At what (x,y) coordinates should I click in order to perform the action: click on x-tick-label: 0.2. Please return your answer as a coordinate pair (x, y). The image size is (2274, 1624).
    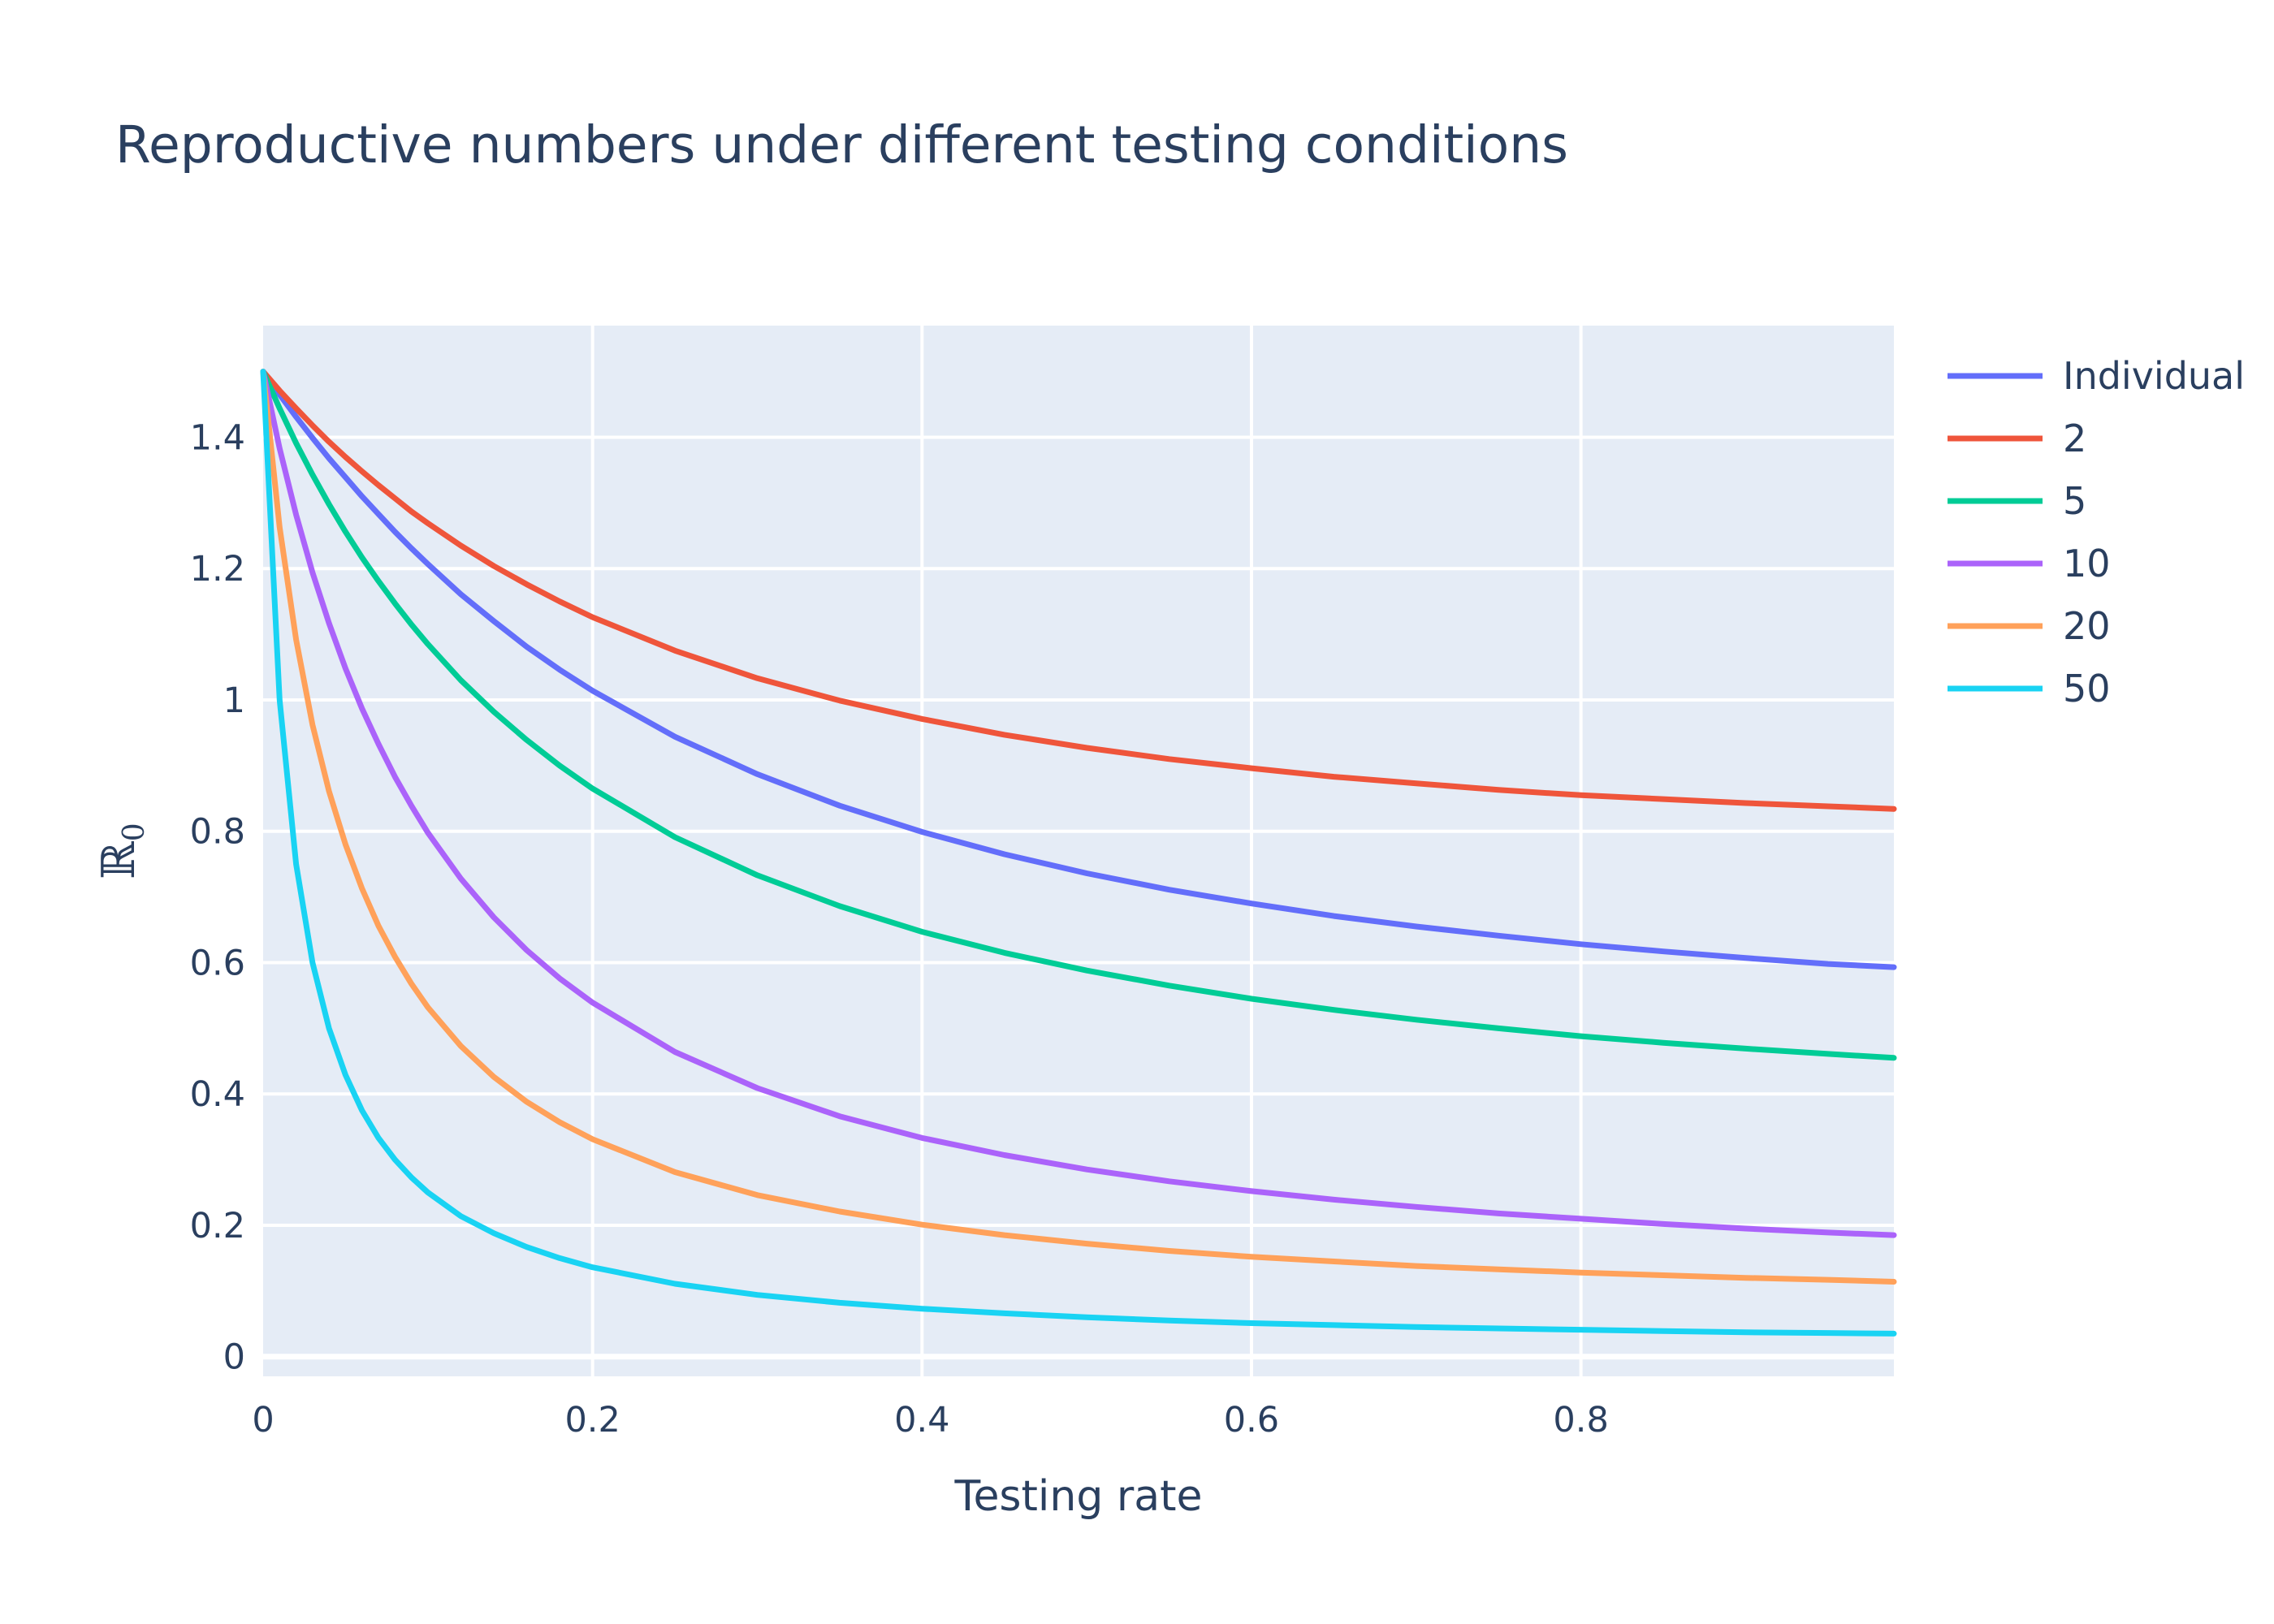
    Looking at the image, I should click on (592, 1420).